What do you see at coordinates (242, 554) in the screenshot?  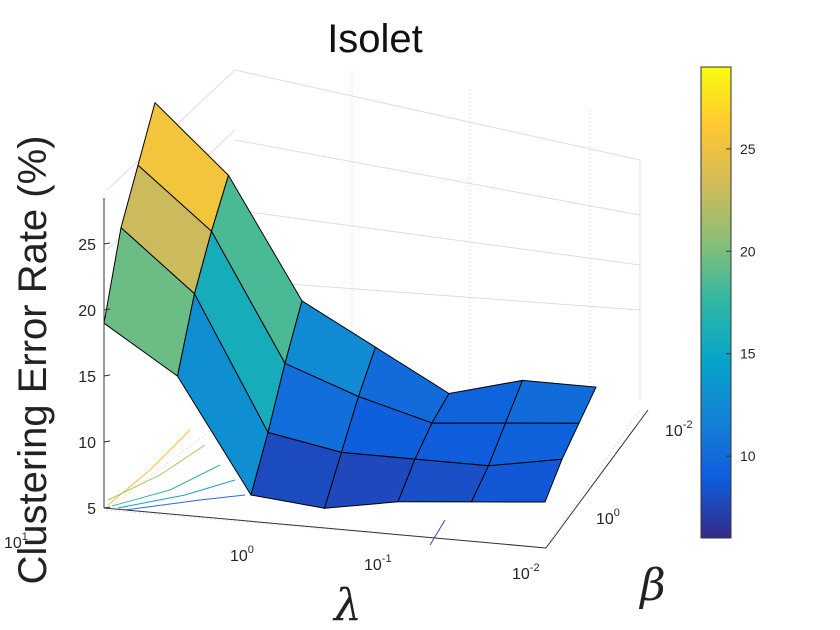 I see `lambda-tick-label: 10⁰` at bounding box center [242, 554].